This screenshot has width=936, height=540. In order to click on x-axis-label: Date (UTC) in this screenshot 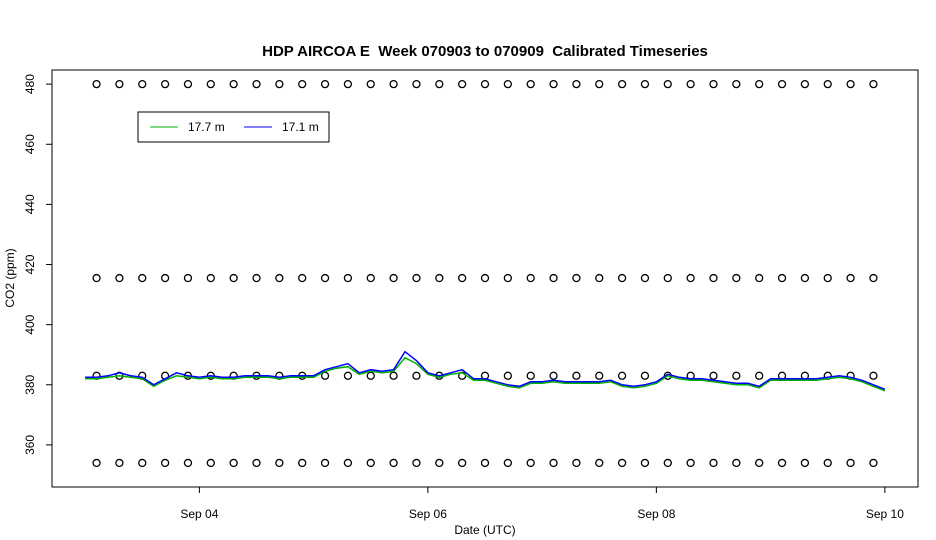, I will do `click(484, 530)`.